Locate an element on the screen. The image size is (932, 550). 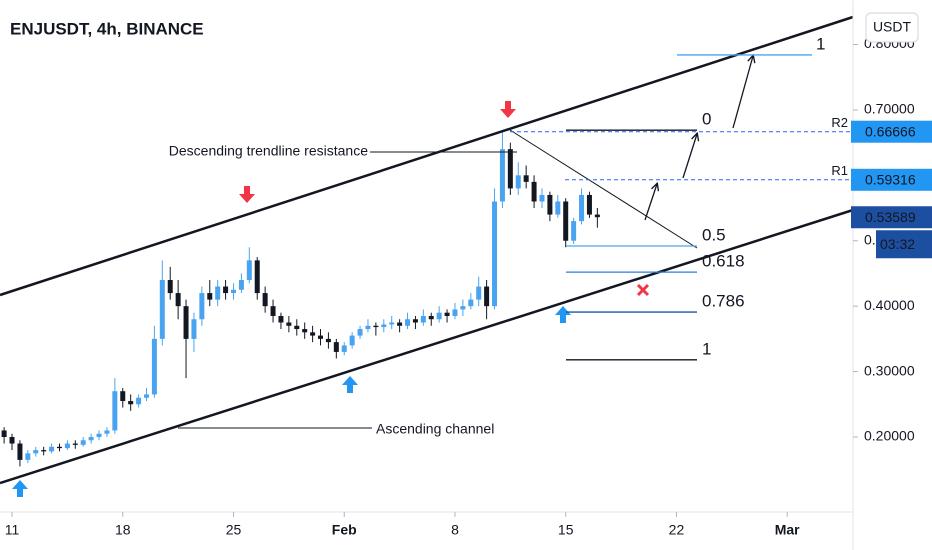
last-price-label: 0.53589 is located at coordinates (890, 217).